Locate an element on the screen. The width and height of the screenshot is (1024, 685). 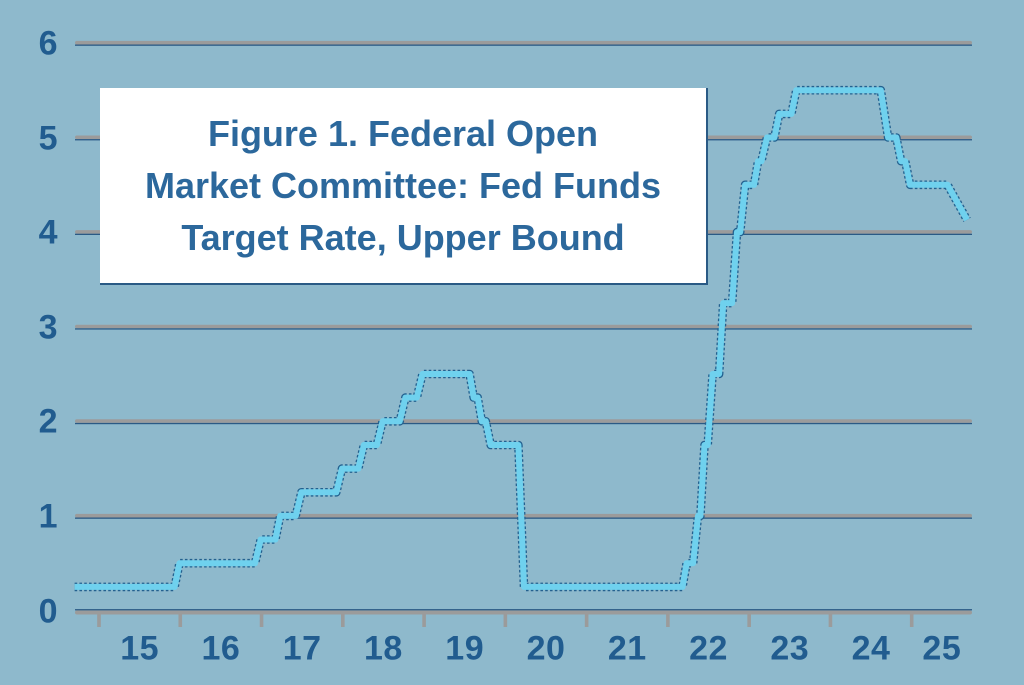
x-tick-label: 24 is located at coordinates (871, 648).